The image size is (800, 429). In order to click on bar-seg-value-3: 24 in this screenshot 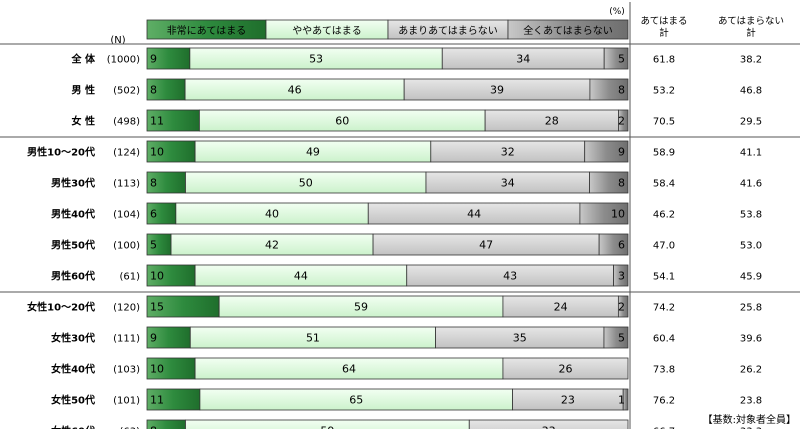, I will do `click(561, 307)`.